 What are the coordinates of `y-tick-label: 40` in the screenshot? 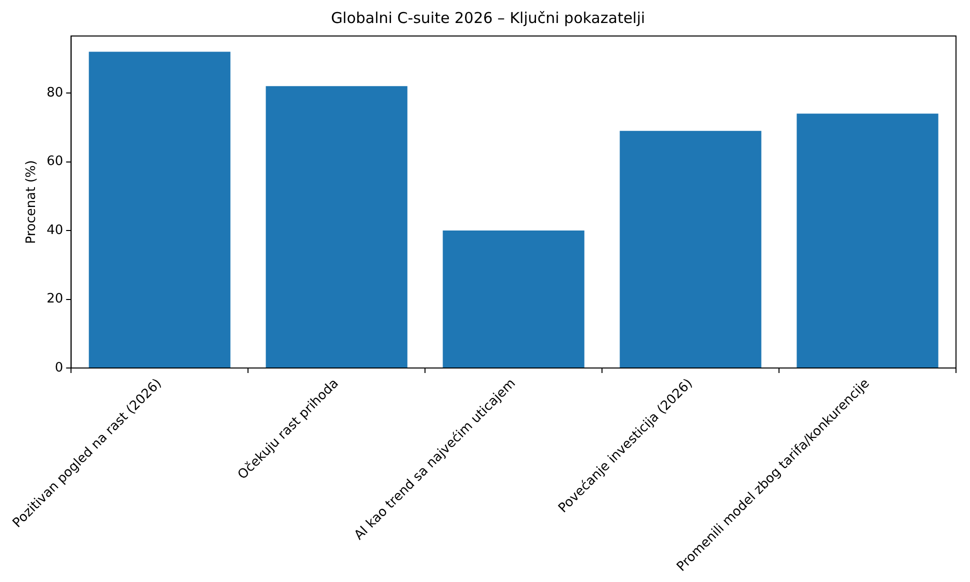 It's located at (55, 230).